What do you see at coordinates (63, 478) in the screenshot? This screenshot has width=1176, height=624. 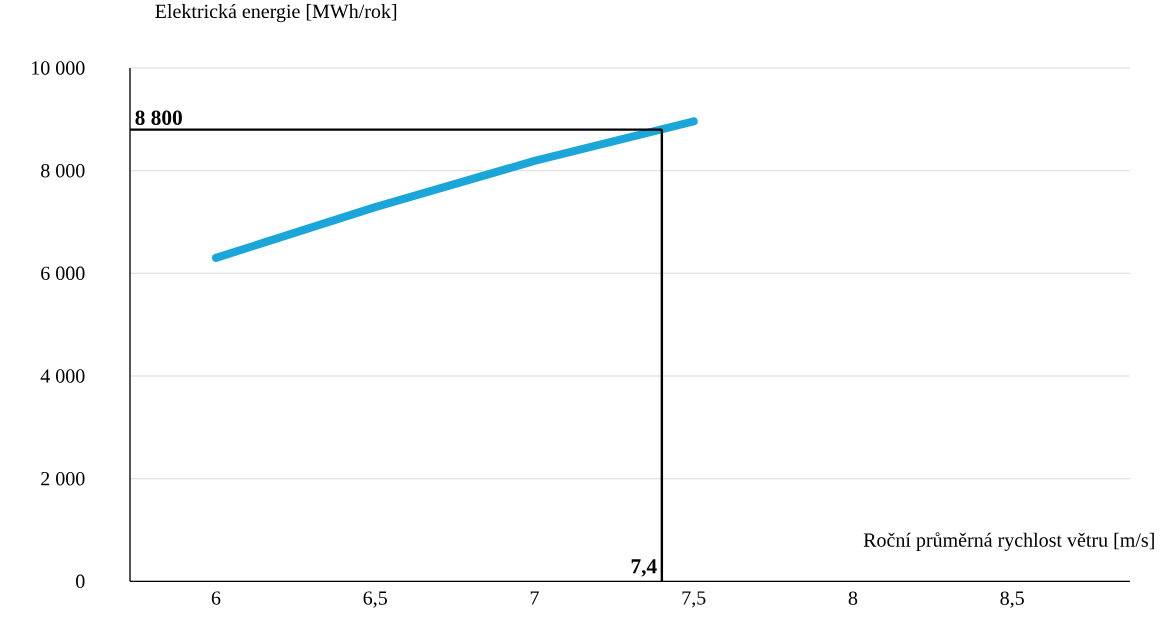 I see `y-tick-label: 2 000` at bounding box center [63, 478].